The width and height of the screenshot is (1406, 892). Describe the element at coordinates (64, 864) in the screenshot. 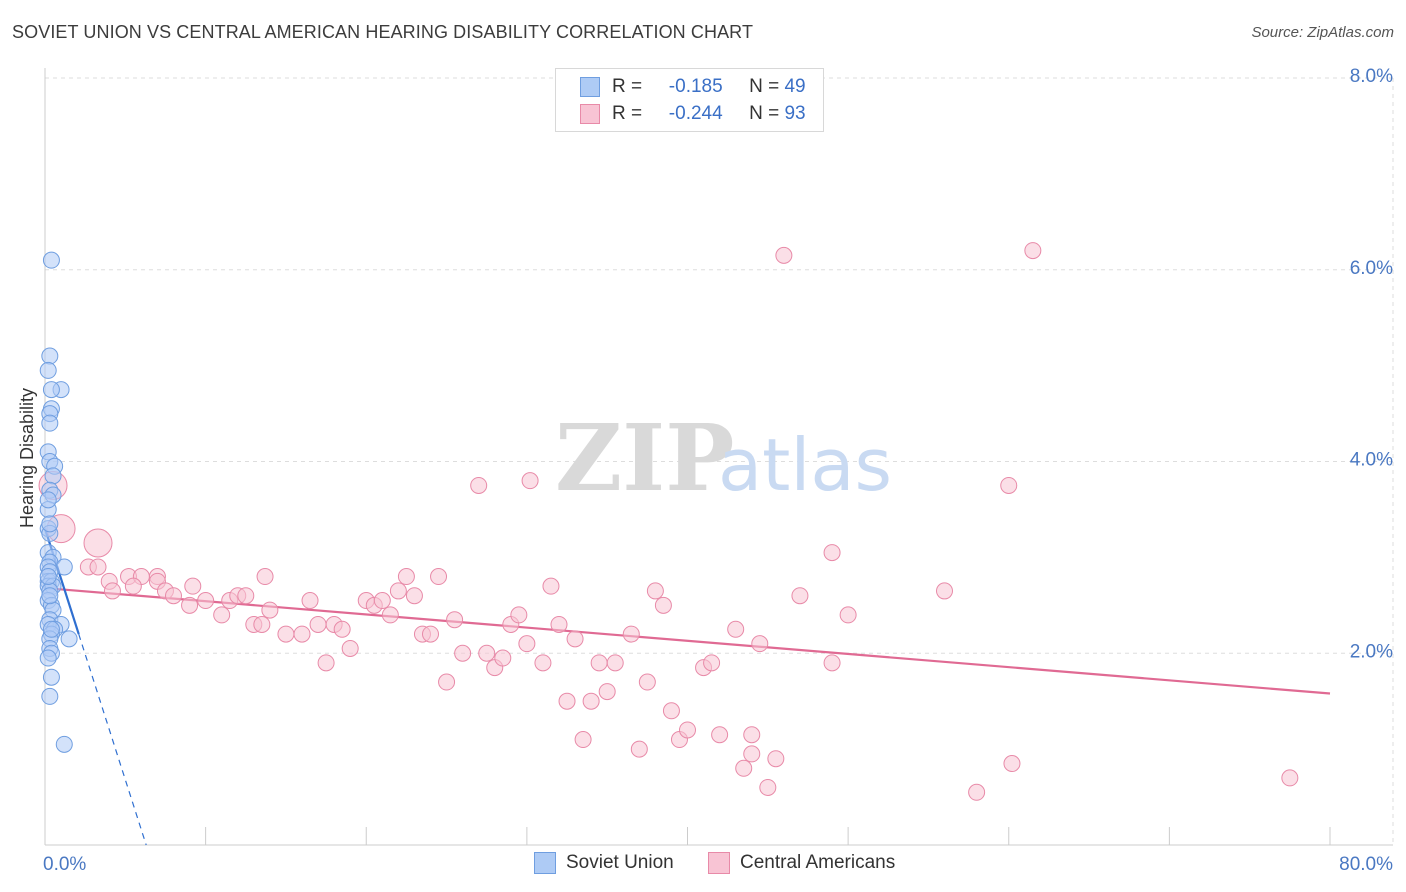

I see `x-tick-label: 0.0%` at that location.